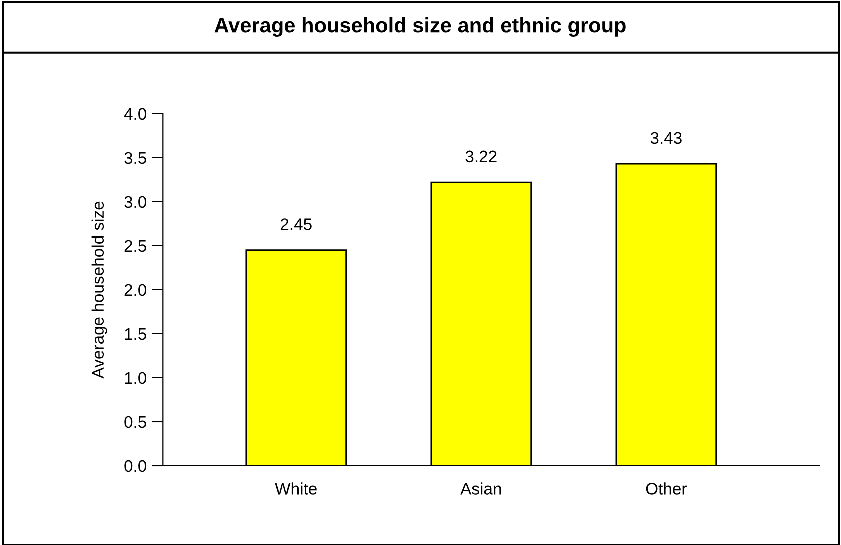 Image resolution: width=841 pixels, height=545 pixels. I want to click on data-label: 3.43, so click(666, 138).